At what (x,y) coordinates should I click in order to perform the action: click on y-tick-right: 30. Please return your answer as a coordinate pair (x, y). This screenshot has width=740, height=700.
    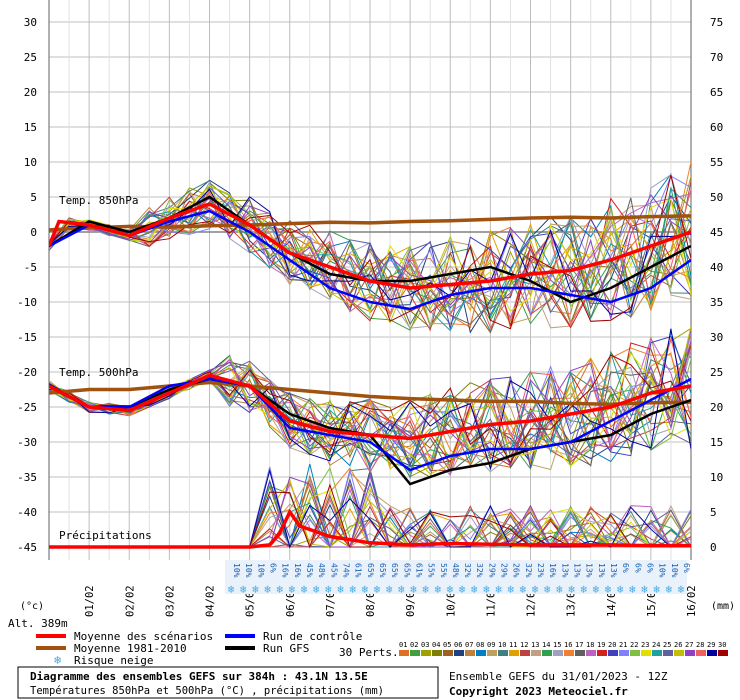
    Looking at the image, I should click on (716, 337).